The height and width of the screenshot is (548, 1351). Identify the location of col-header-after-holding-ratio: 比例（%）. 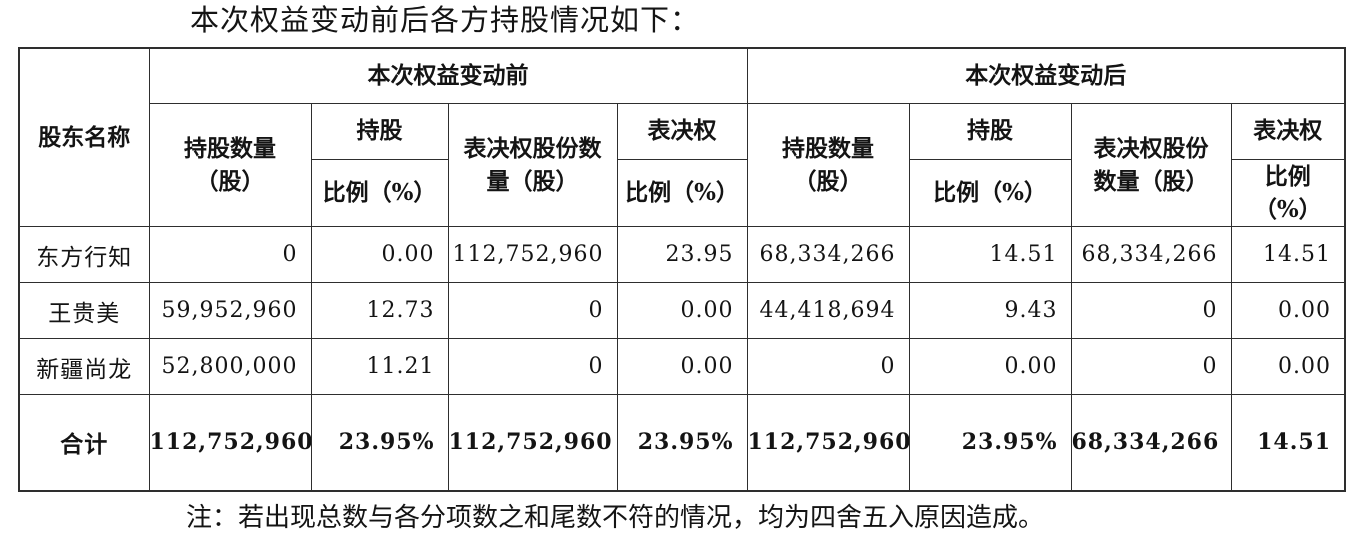
(990, 193).